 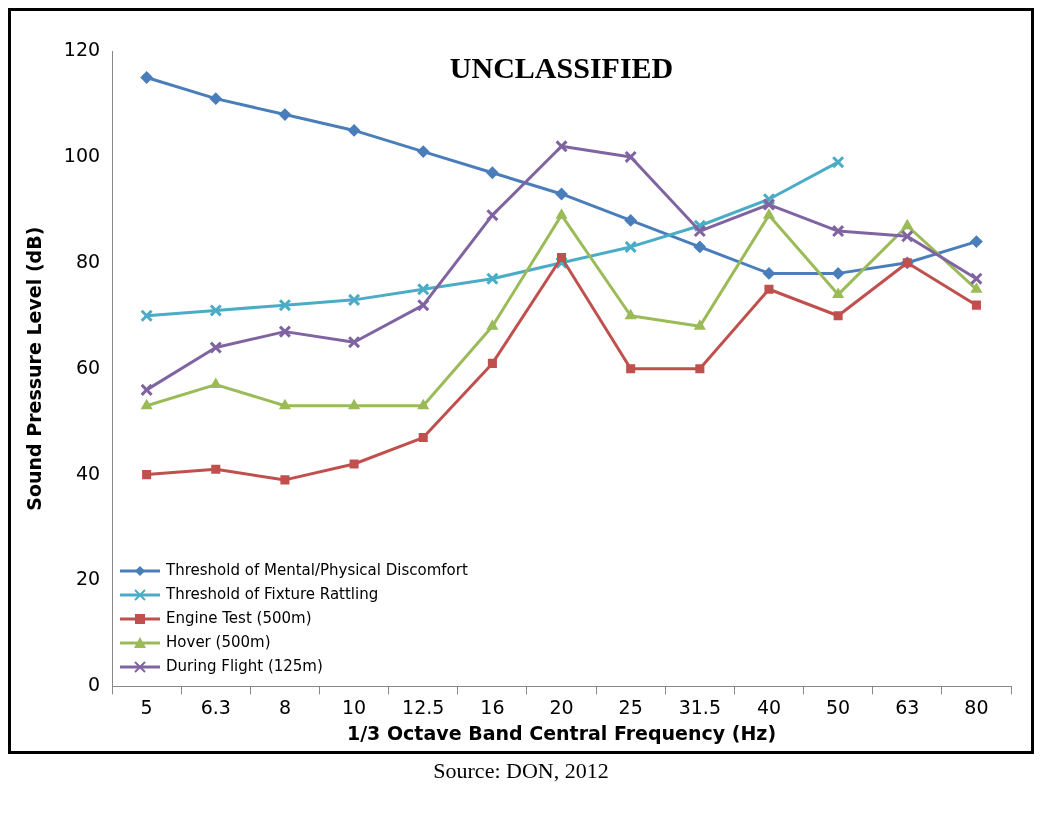 I want to click on y-tick-label: 0, so click(x=94, y=684).